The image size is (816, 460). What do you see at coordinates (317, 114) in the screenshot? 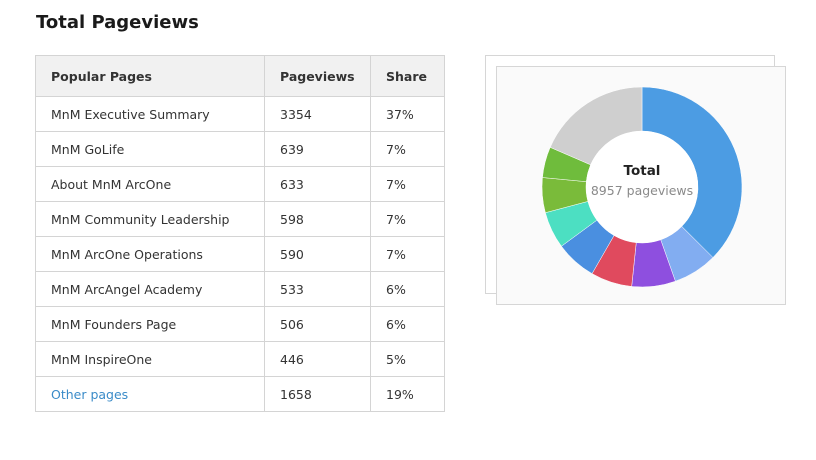
I see `pageviews-cell: 3354` at bounding box center [317, 114].